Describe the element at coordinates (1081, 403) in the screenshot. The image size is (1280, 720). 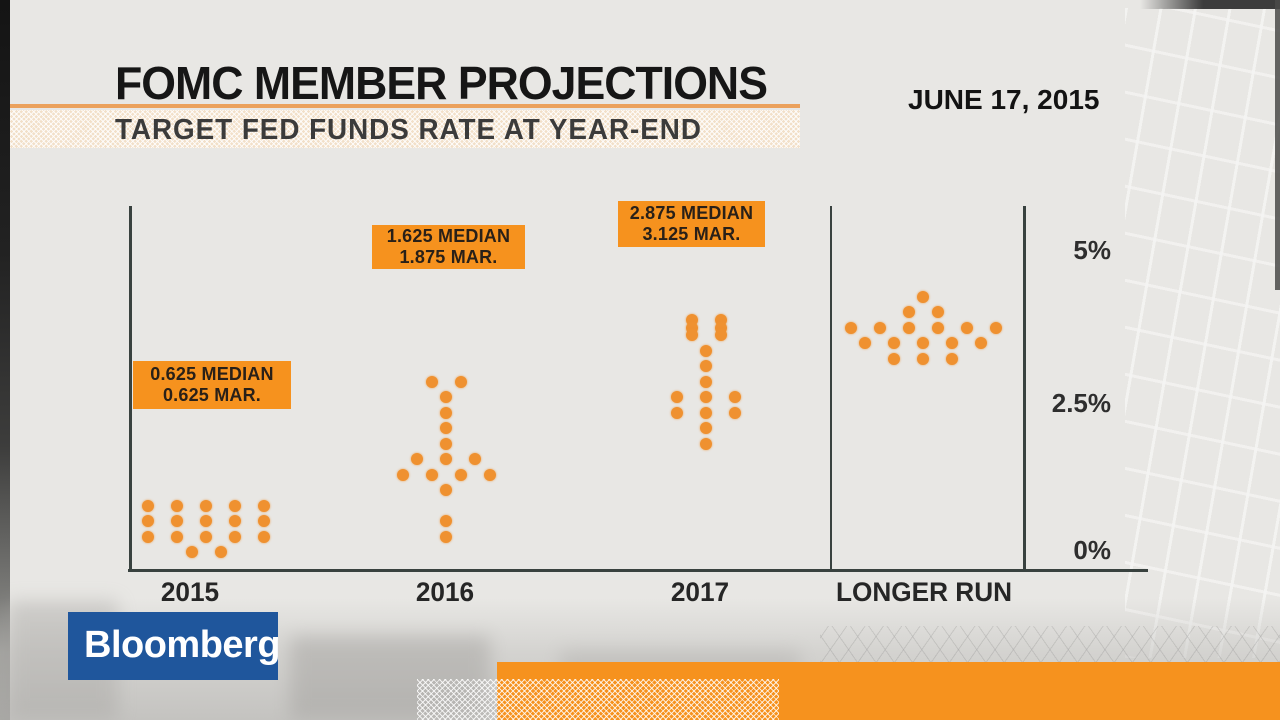
I see `y-tick-label-2-5pct: 2.5%` at that location.